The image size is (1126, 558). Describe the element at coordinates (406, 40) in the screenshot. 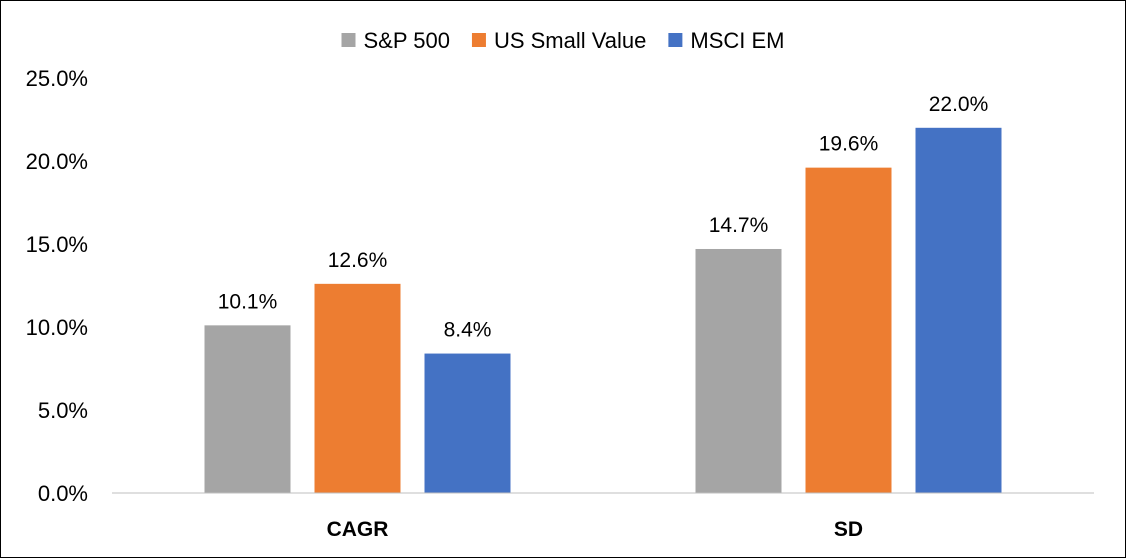

I see `legend-label: S&P 500` at that location.